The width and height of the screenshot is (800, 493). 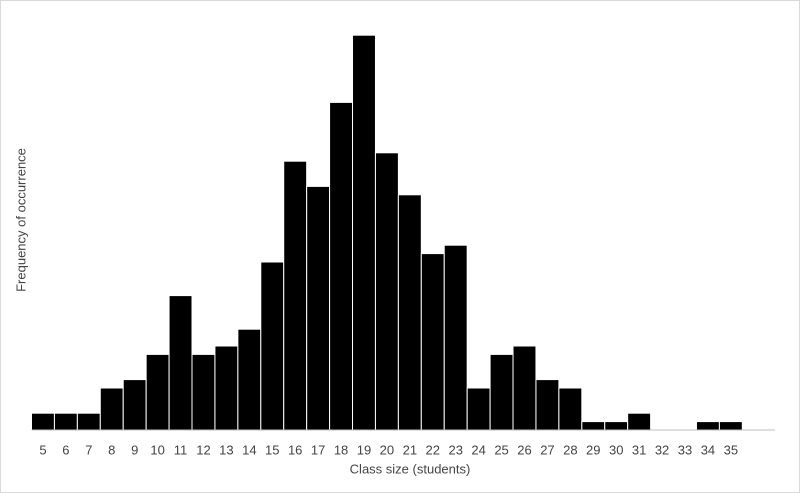 What do you see at coordinates (524, 449) in the screenshot?
I see `x-tick-label: 26` at bounding box center [524, 449].